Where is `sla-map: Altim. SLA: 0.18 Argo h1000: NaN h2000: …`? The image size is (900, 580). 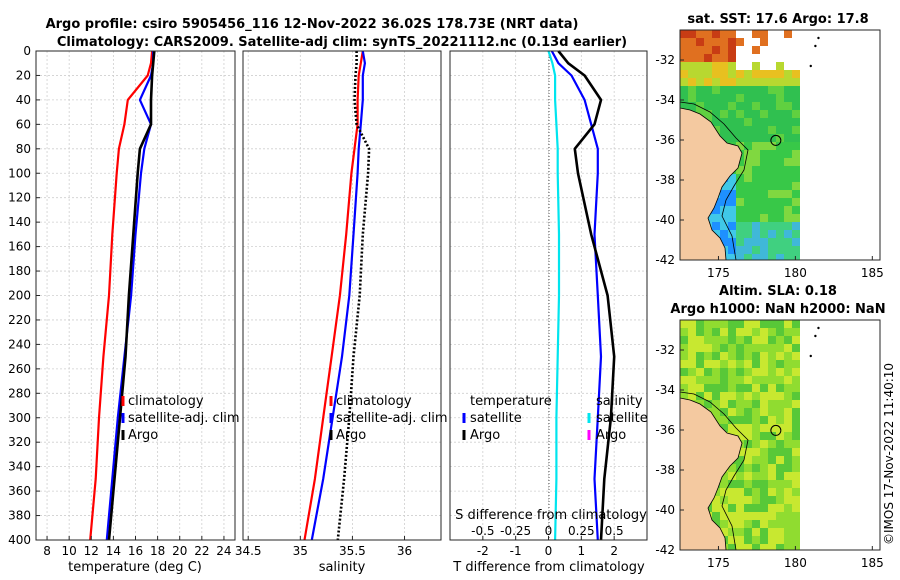 sla-map: Altim. SLA: 0.18 Argo h1000: NaN h2000: … is located at coordinates (770, 427).